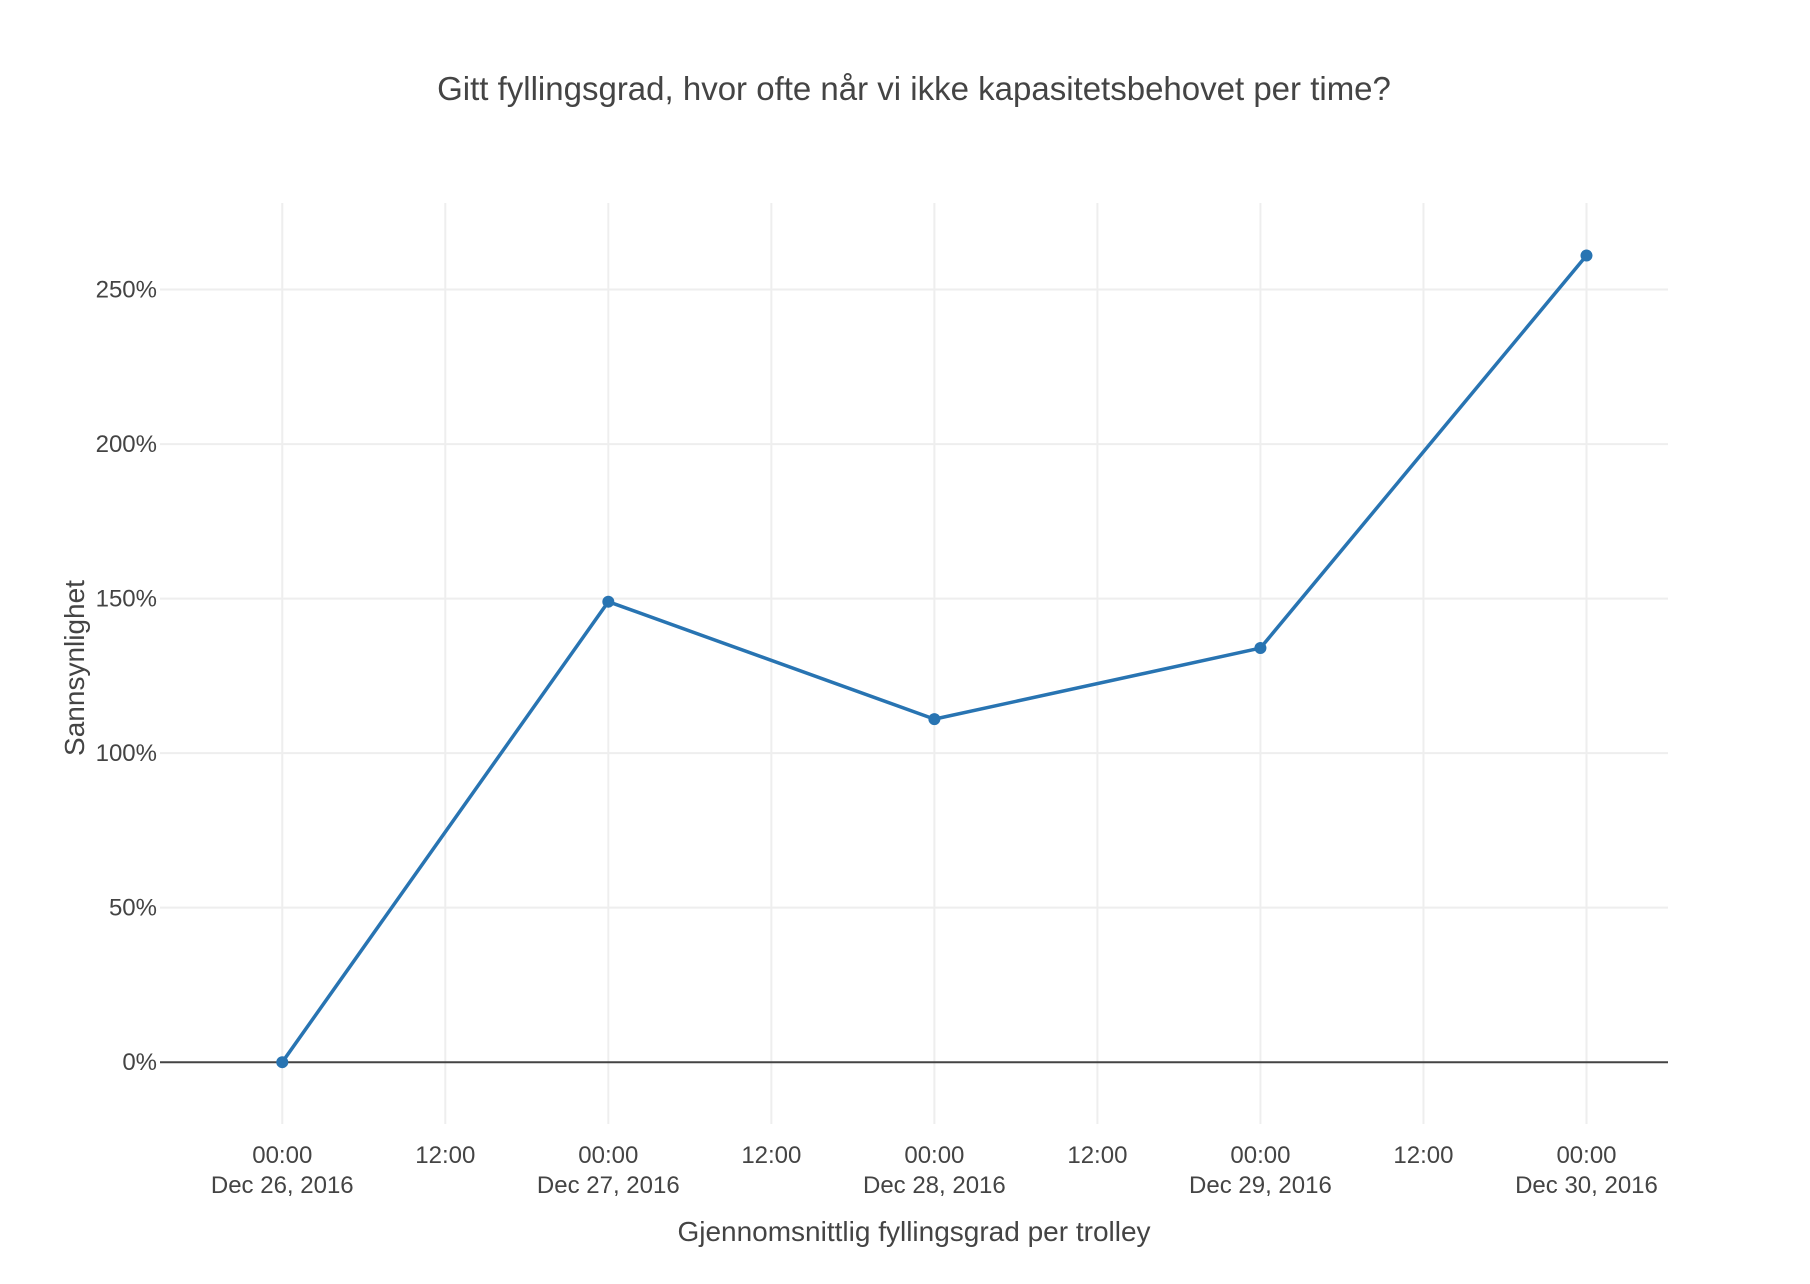 This screenshot has width=1810, height=1284. Describe the element at coordinates (608, 1185) in the screenshot. I see `x-tick-date-label: Dec 27, 2016` at that location.